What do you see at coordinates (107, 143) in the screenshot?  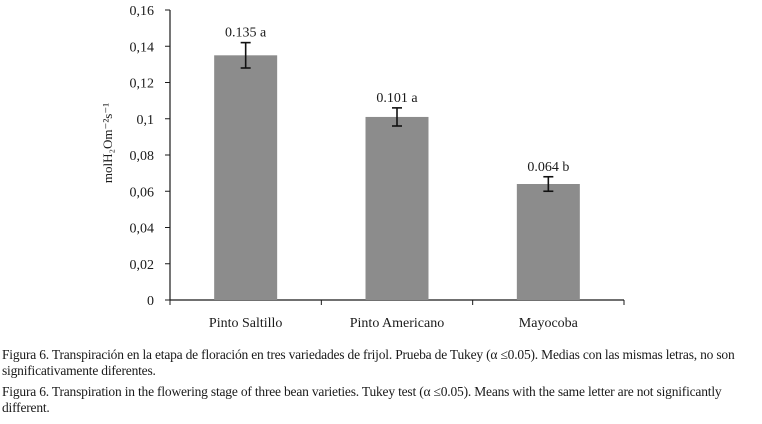 I see `y-axis-label: molH₂Om⁻²s⁻¹` at bounding box center [107, 143].